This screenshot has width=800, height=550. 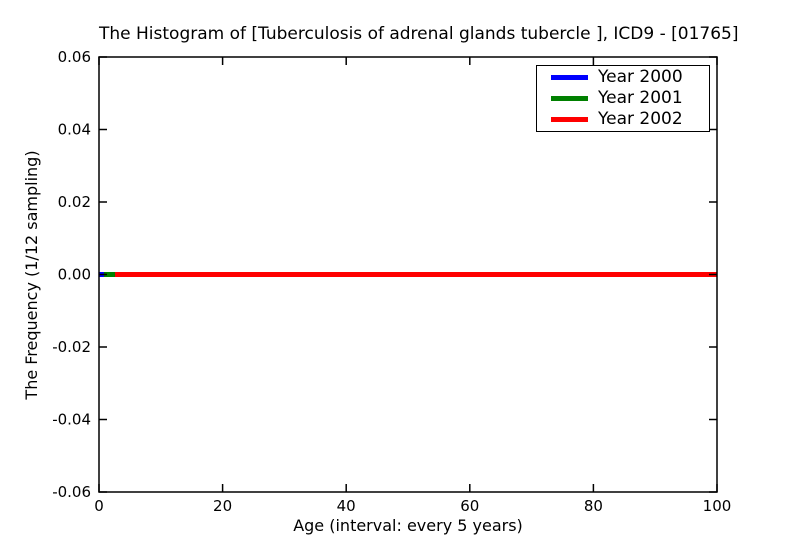 I want to click on y-tick-label: -0.06, so click(x=71, y=492).